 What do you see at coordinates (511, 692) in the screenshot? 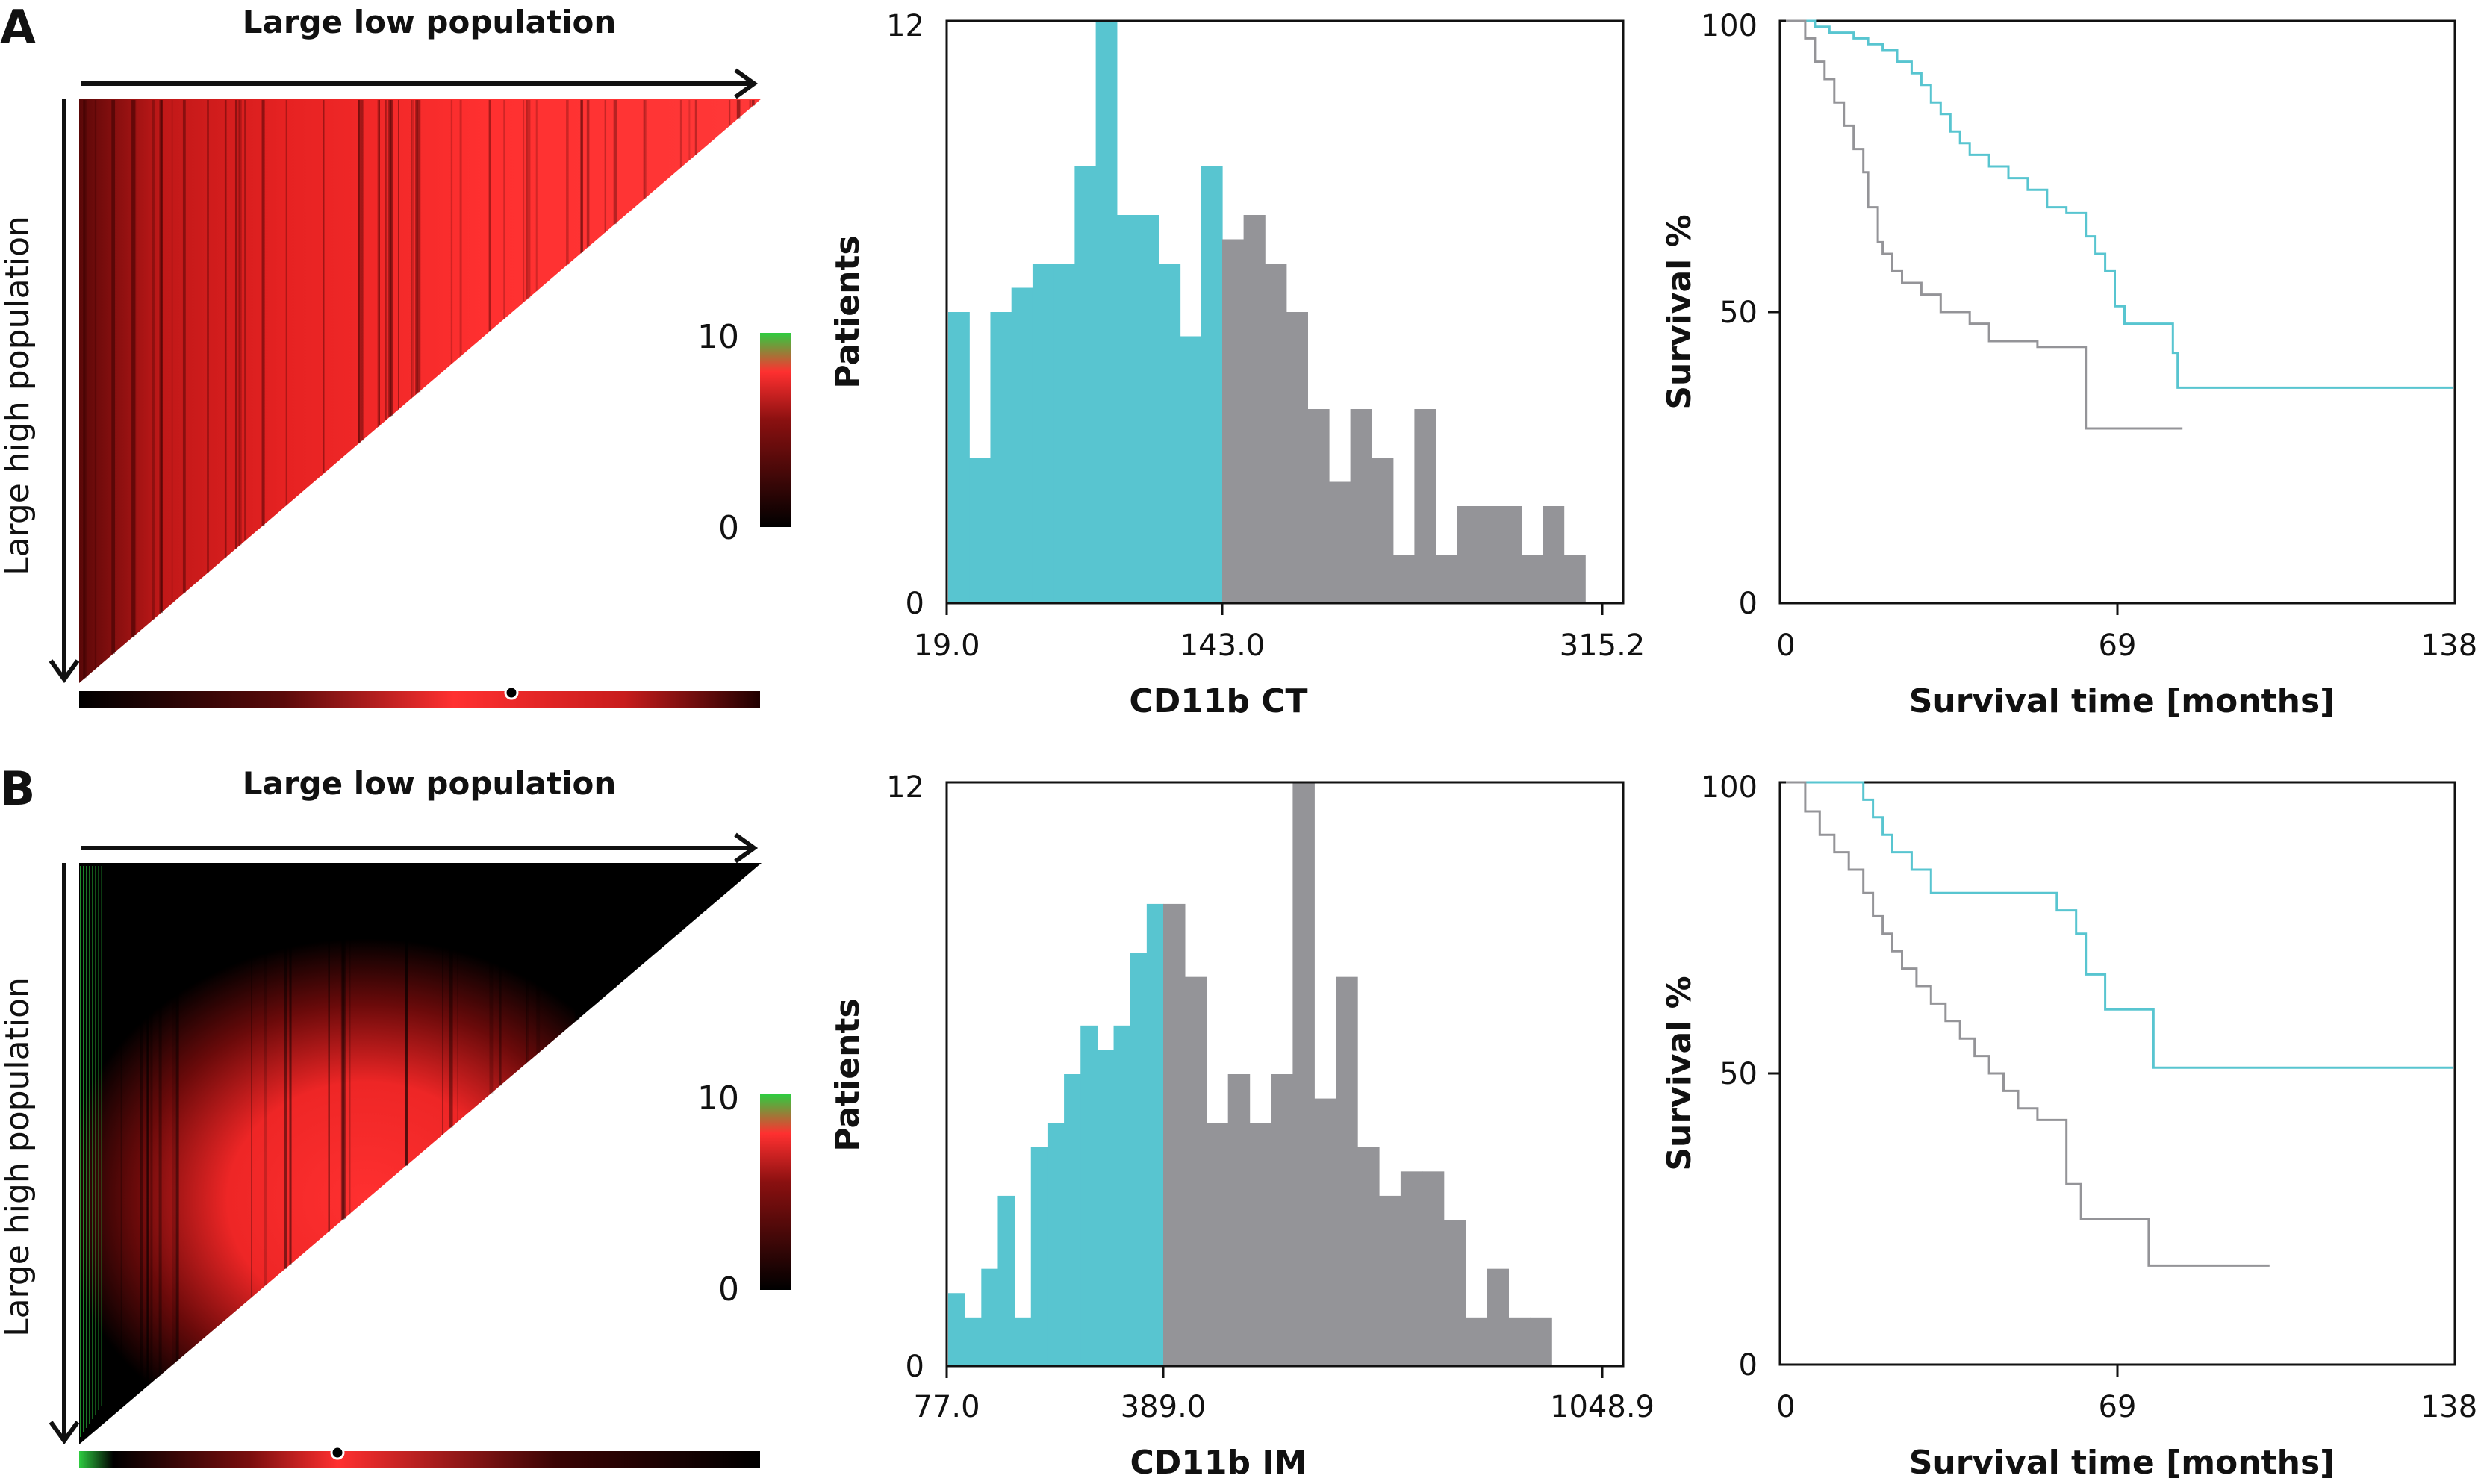
I see `heatmap-a-marker` at bounding box center [511, 692].